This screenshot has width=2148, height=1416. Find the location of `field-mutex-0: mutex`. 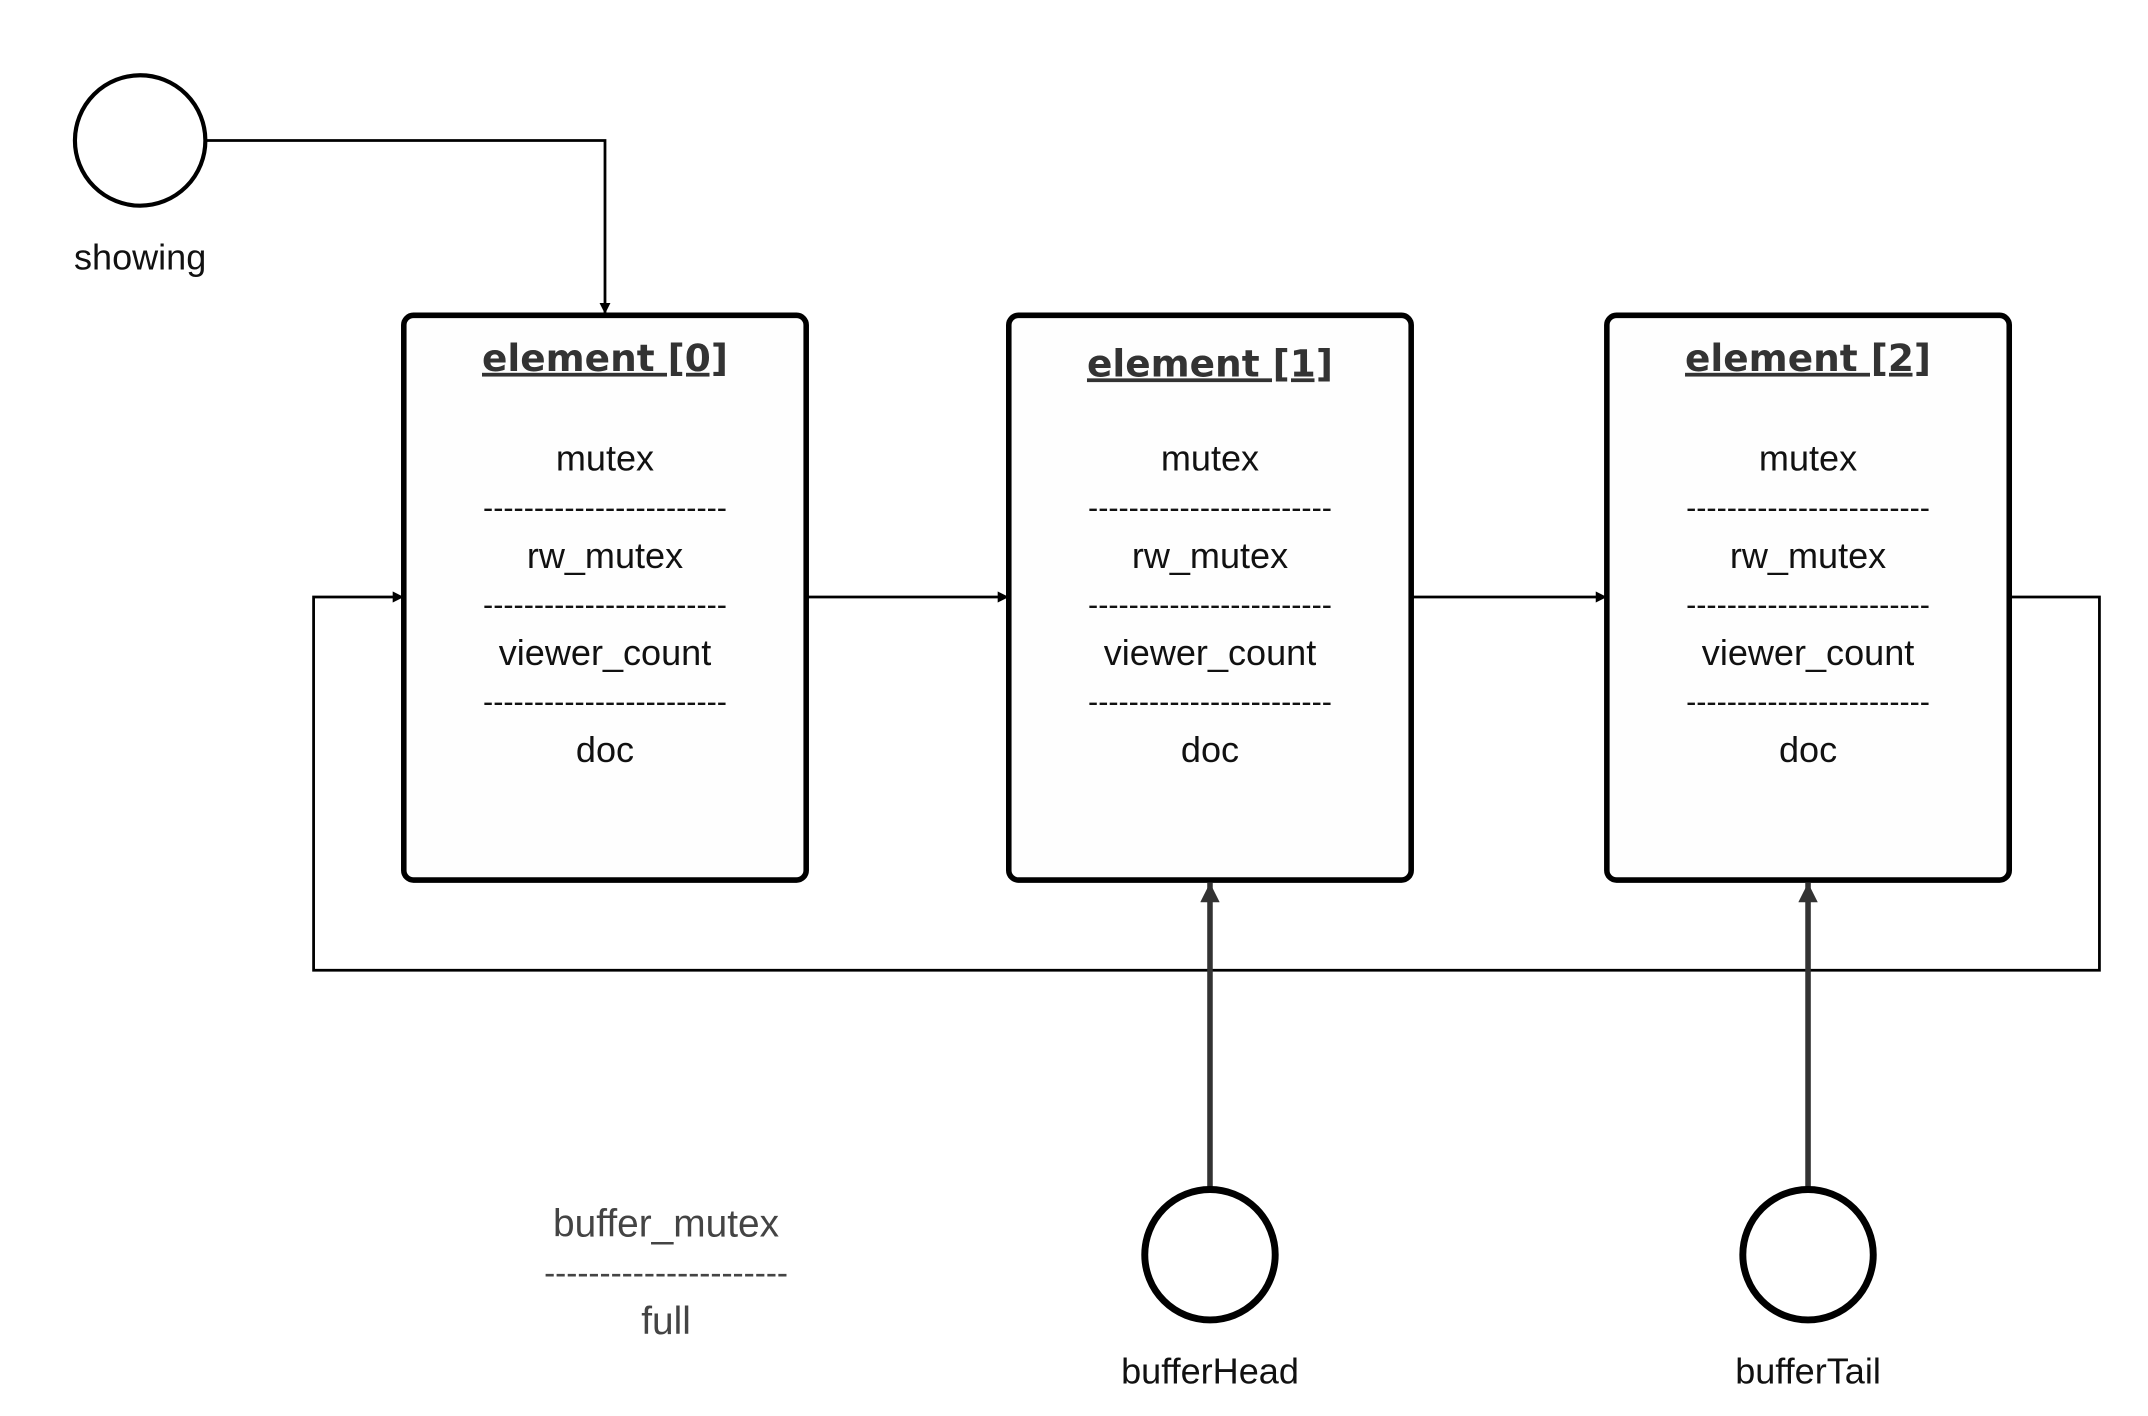

field-mutex-0: mutex is located at coordinates (605, 458).